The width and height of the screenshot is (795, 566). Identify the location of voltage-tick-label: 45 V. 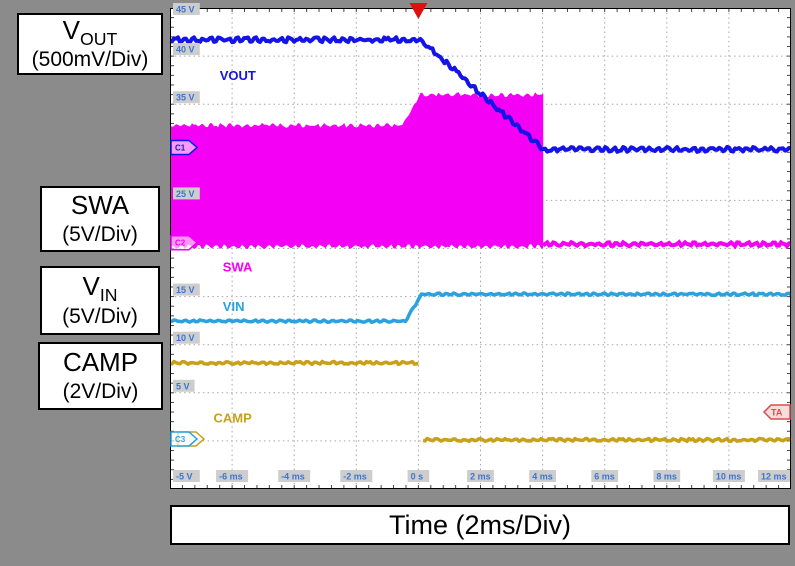
(185, 10).